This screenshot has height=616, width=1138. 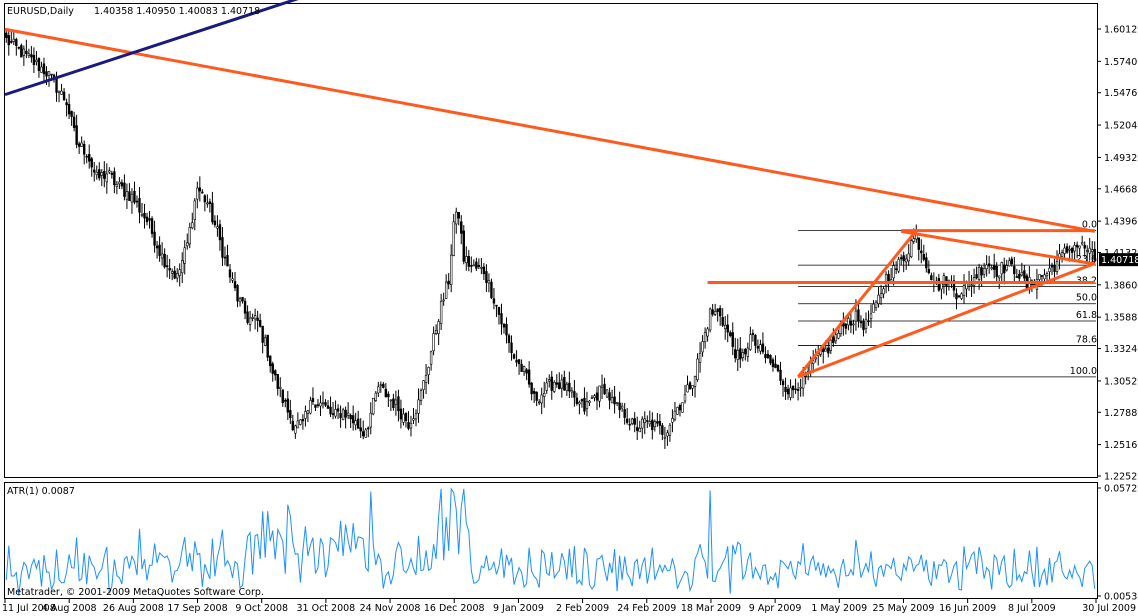 What do you see at coordinates (1118, 260) in the screenshot?
I see `current-price-marker` at bounding box center [1118, 260].